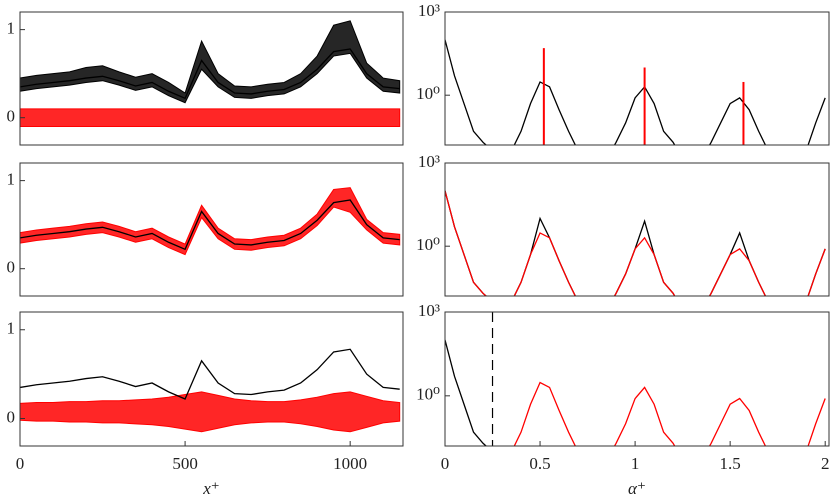 This screenshot has width=830, height=502. Describe the element at coordinates (635, 463) in the screenshot. I see `x-tick-label: 1` at that location.